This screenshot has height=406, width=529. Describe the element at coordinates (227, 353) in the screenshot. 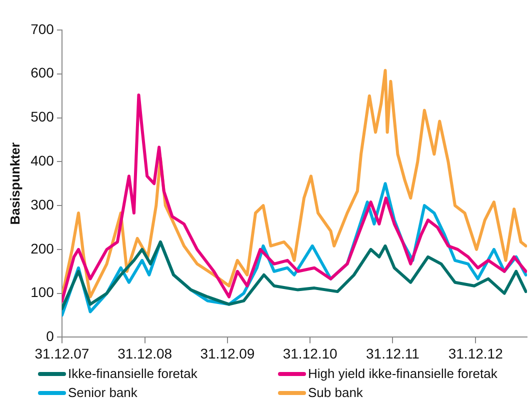

I see `x-tick-label: 31.12.09` at that location.